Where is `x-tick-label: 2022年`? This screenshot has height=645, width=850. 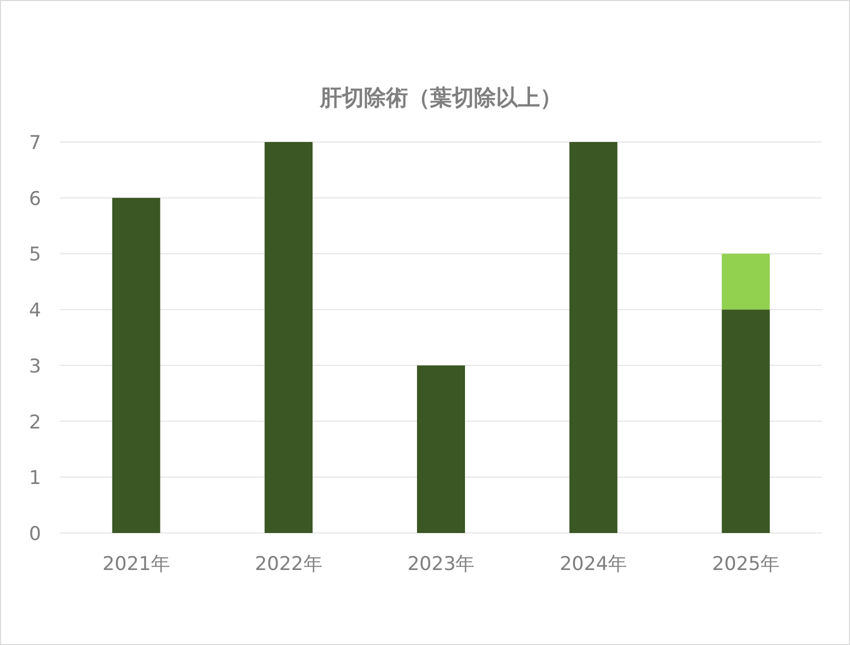
x-tick-label: 2022年 is located at coordinates (288, 564).